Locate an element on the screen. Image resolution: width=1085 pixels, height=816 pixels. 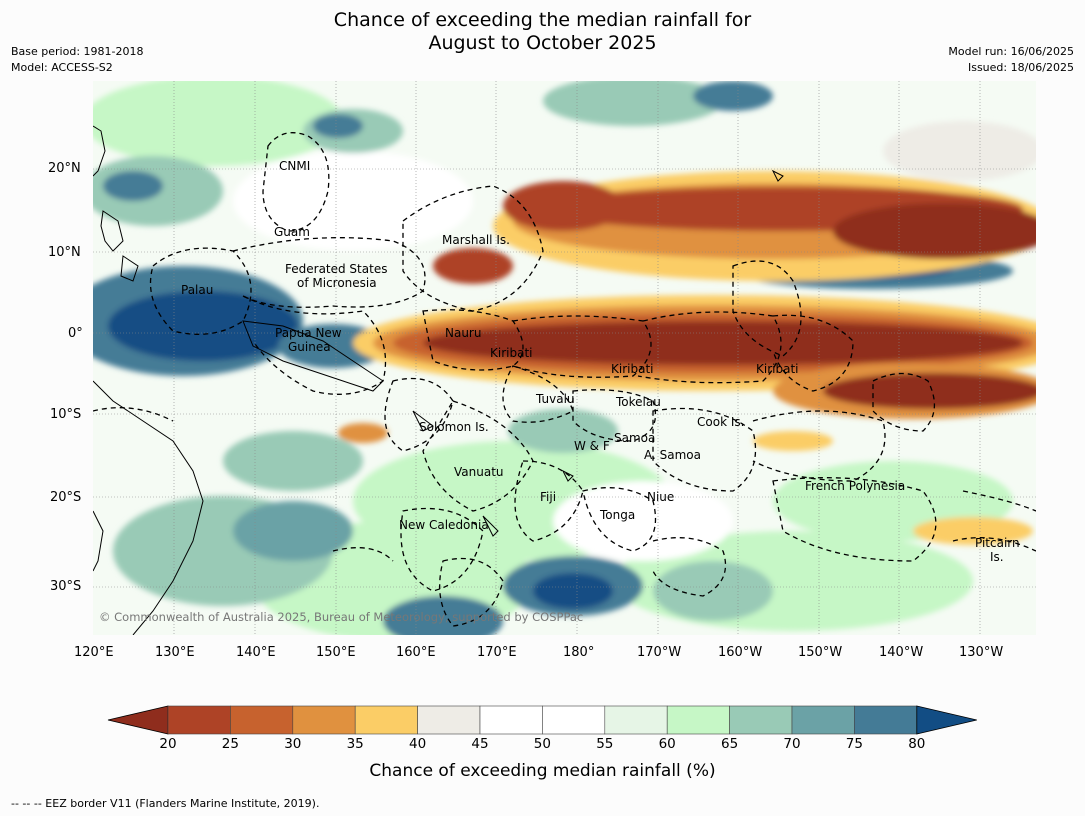
label-kiribati-east: Kiribati is located at coordinates (777, 369).